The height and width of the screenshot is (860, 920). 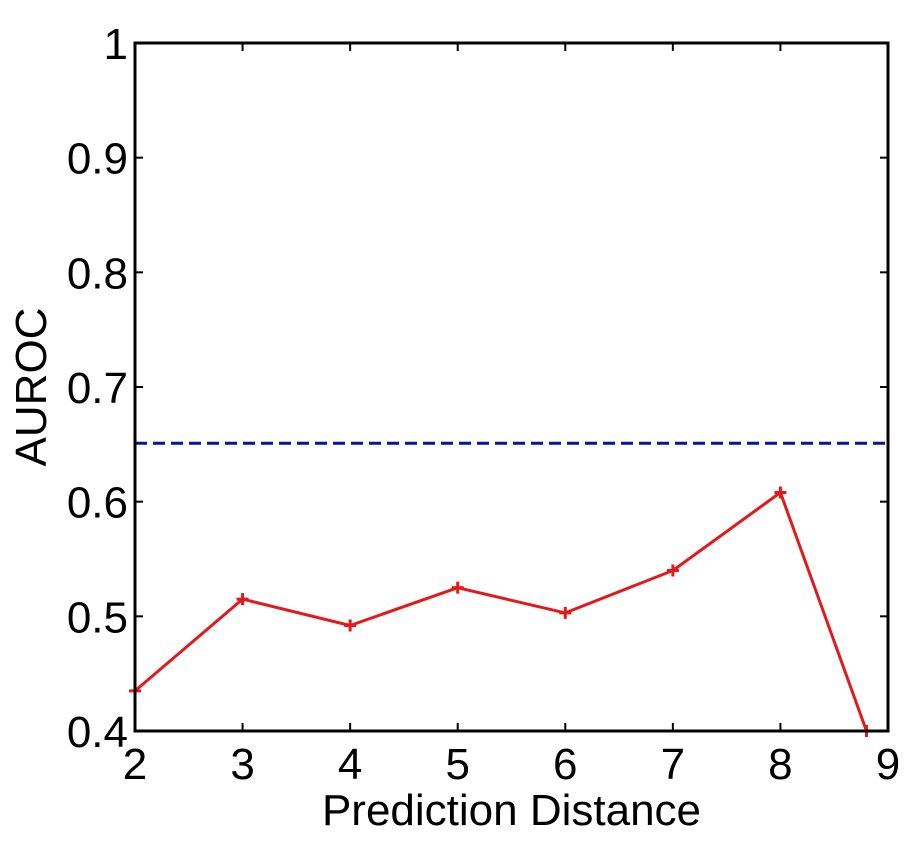 I want to click on x-tick-label: 9, so click(x=888, y=764).